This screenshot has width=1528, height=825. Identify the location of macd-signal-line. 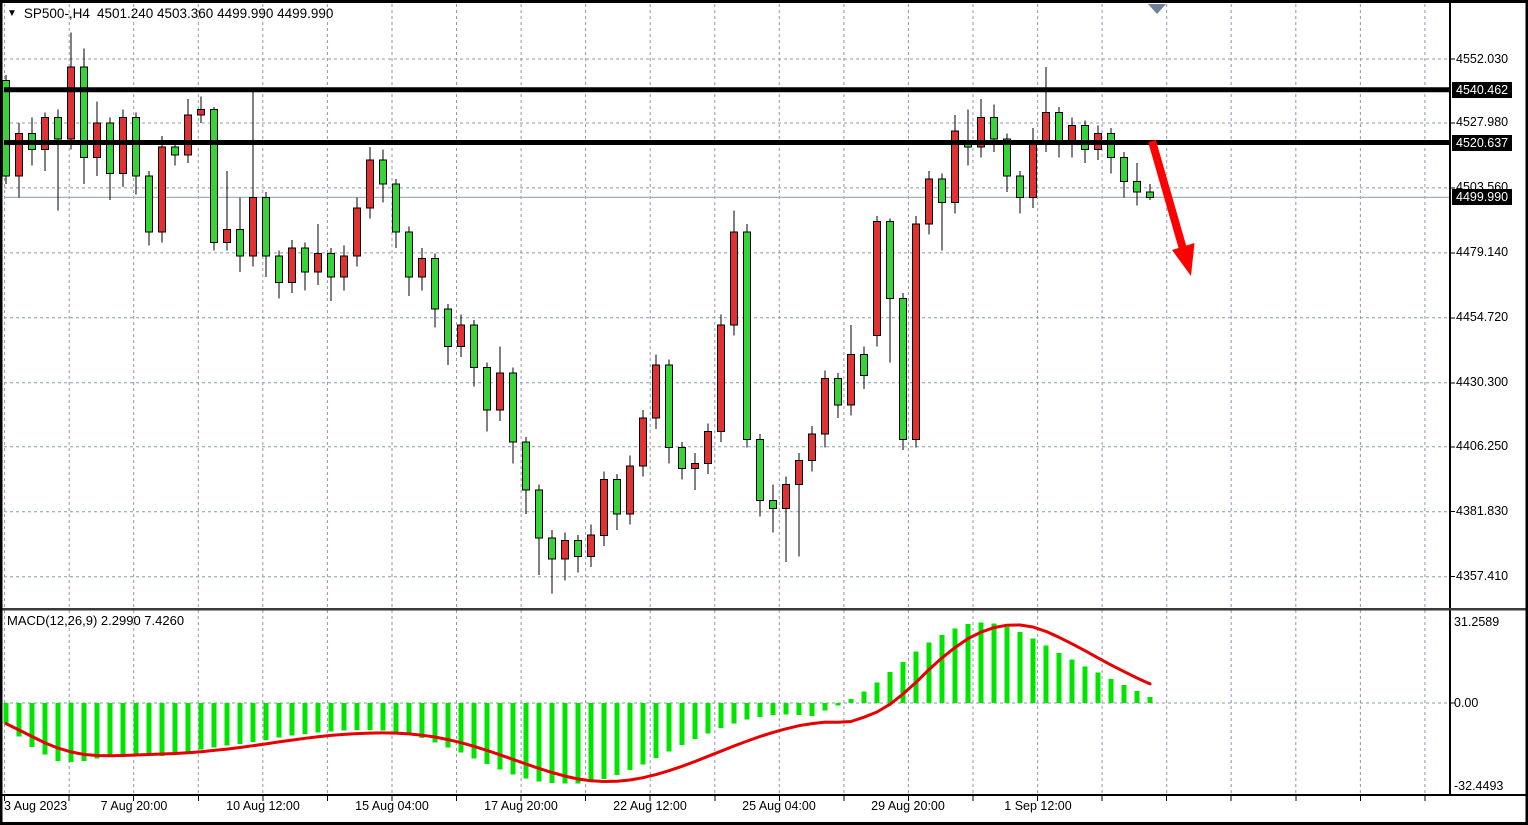
(578, 703).